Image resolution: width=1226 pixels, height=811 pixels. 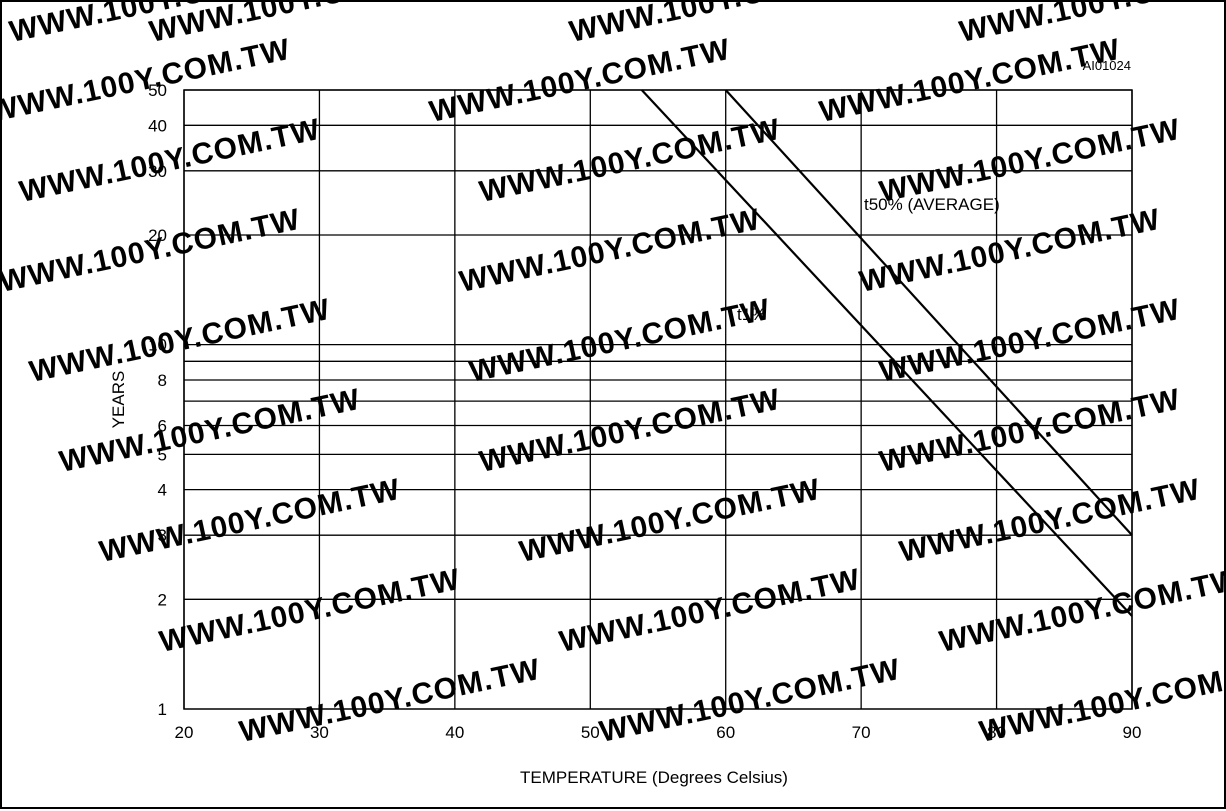 What do you see at coordinates (725, 732) in the screenshot?
I see `x-tick-label: 60` at bounding box center [725, 732].